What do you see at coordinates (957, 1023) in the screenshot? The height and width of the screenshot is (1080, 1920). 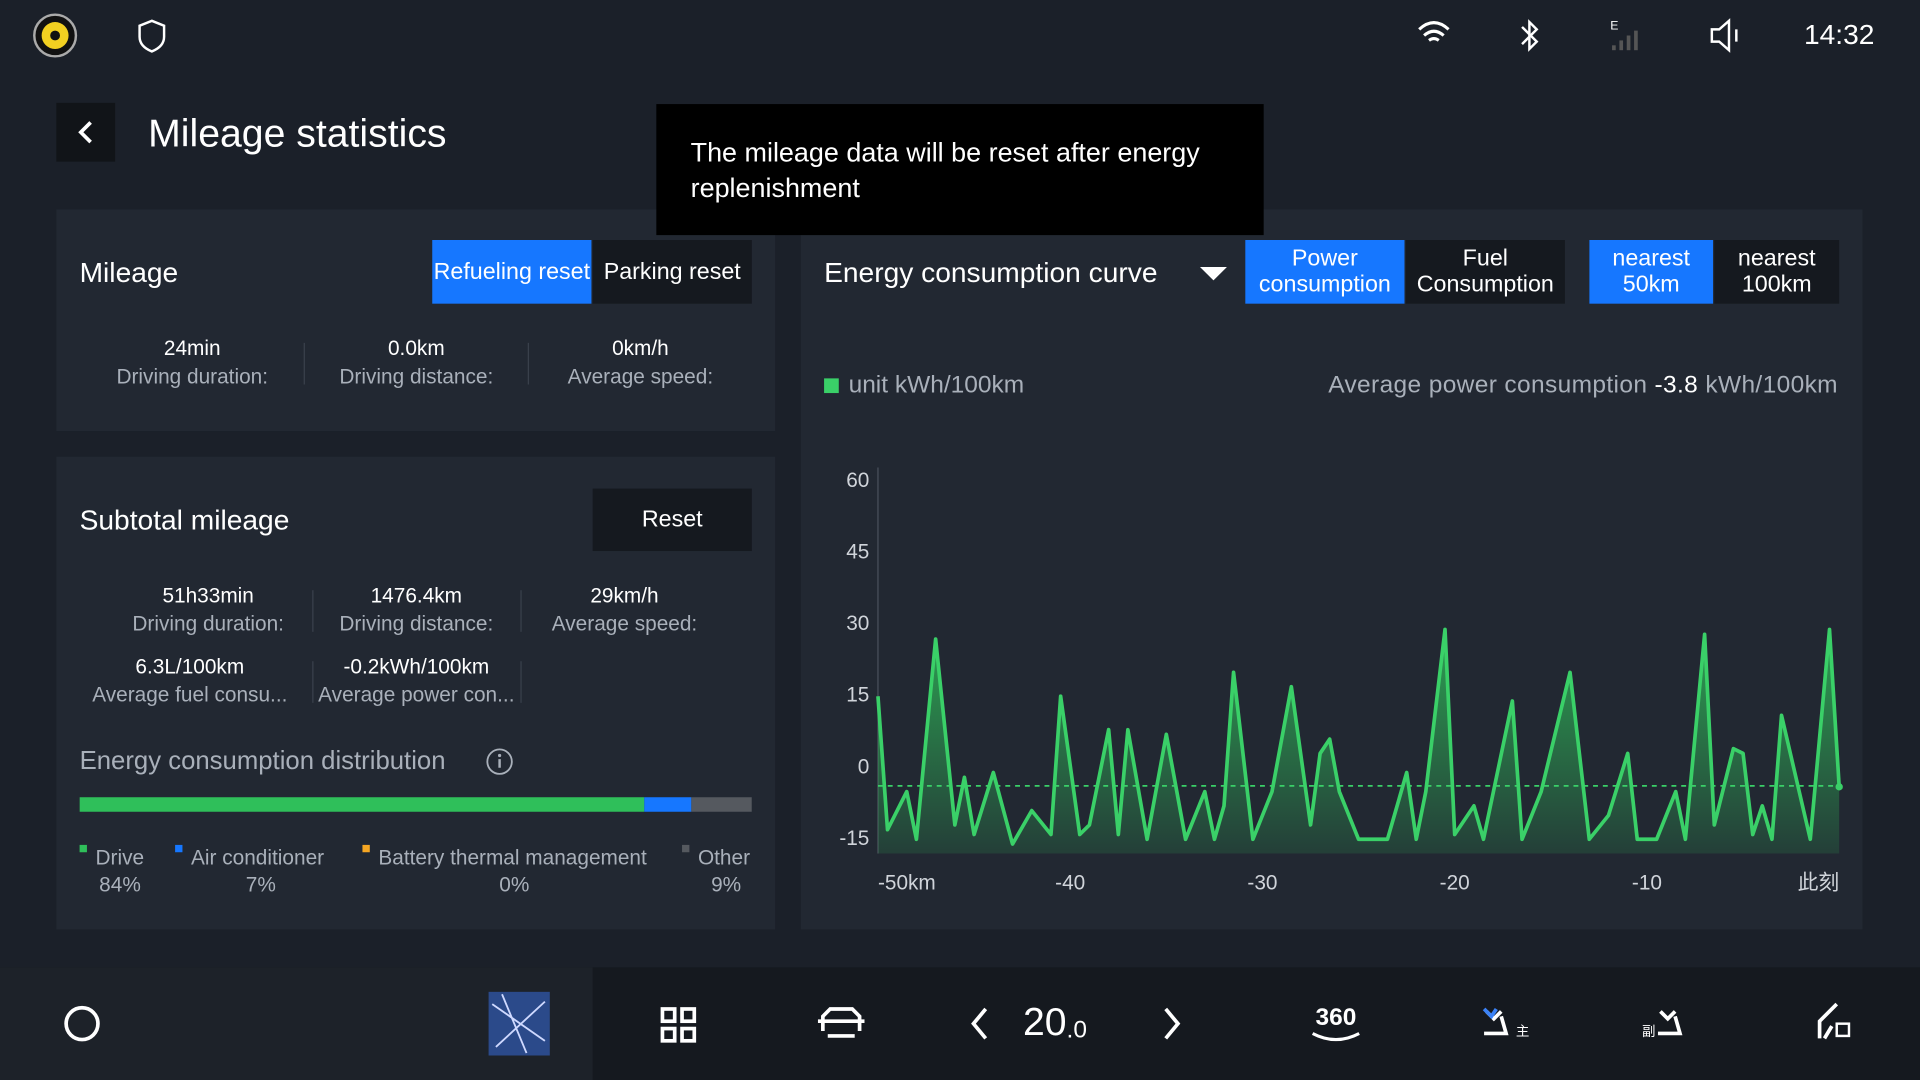 I see `dock-icons: 20 .0 360 主 副` at bounding box center [957, 1023].